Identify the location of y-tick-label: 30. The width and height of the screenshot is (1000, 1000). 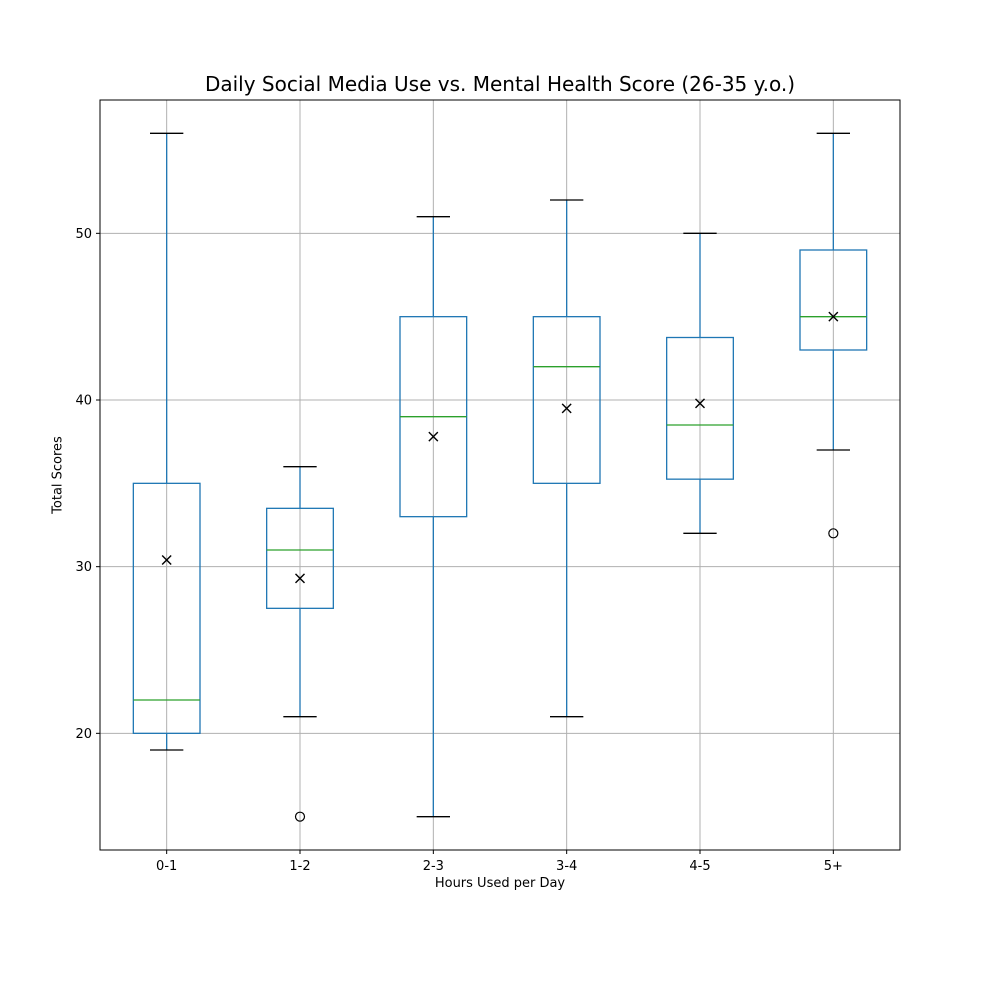
(83, 567).